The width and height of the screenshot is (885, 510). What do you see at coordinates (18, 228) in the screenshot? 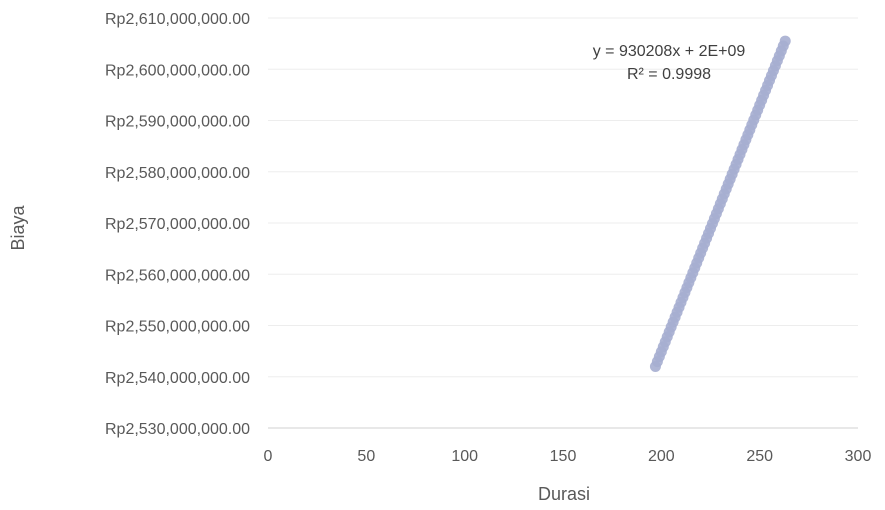
I see `y-axis-title: Biaya` at bounding box center [18, 228].